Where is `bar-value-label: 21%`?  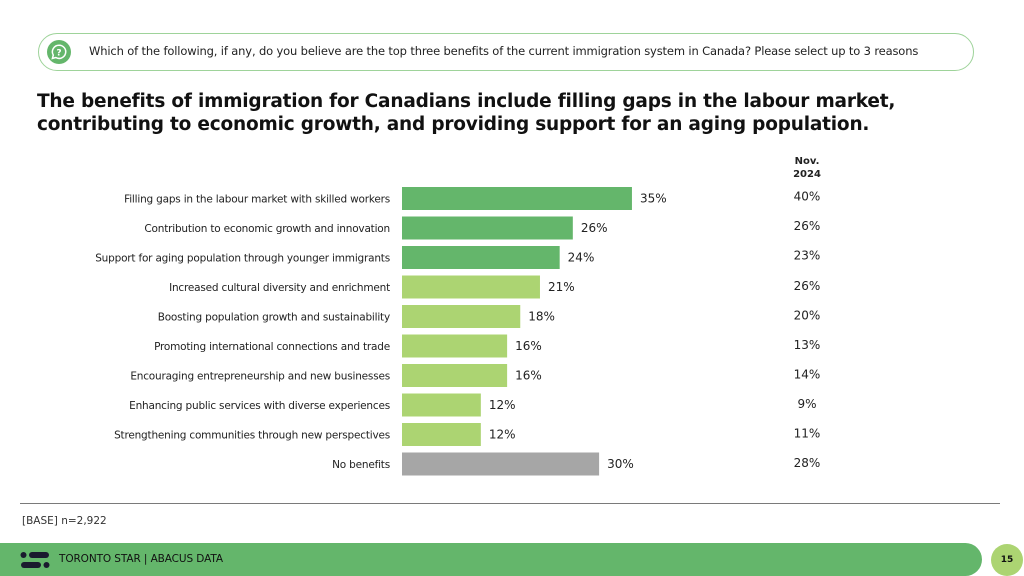 bar-value-label: 21% is located at coordinates (561, 287).